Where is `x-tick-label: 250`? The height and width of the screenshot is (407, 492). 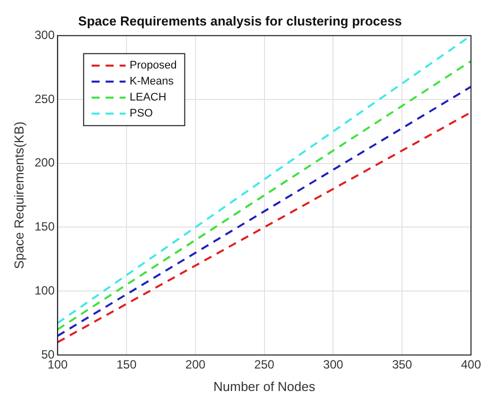 x-tick-label: 250 is located at coordinates (264, 365).